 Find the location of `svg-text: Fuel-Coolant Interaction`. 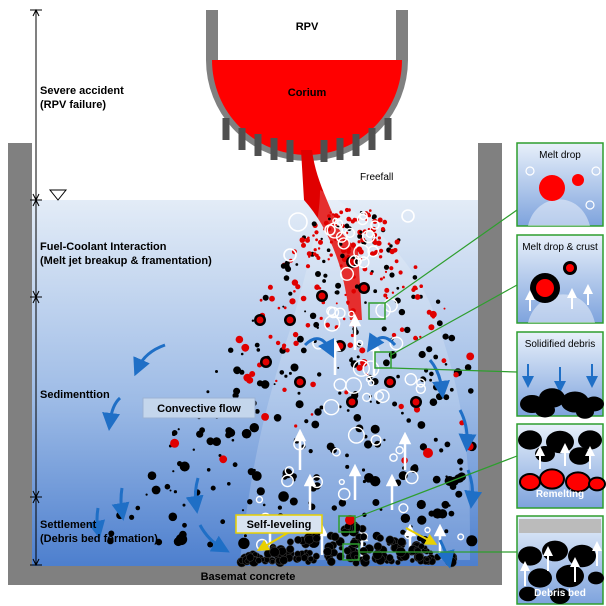

svg-text: Fuel-Coolant Interaction is located at coordinates (103, 247).